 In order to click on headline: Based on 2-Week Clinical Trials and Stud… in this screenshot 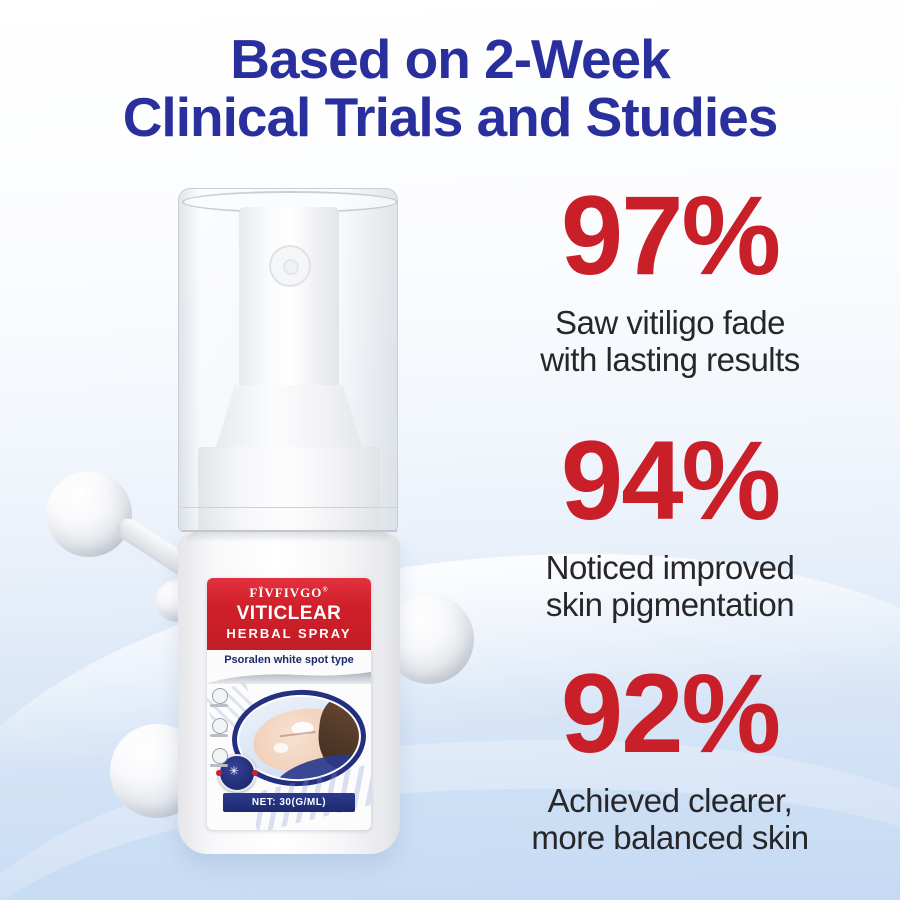, I will do `click(450, 88)`.